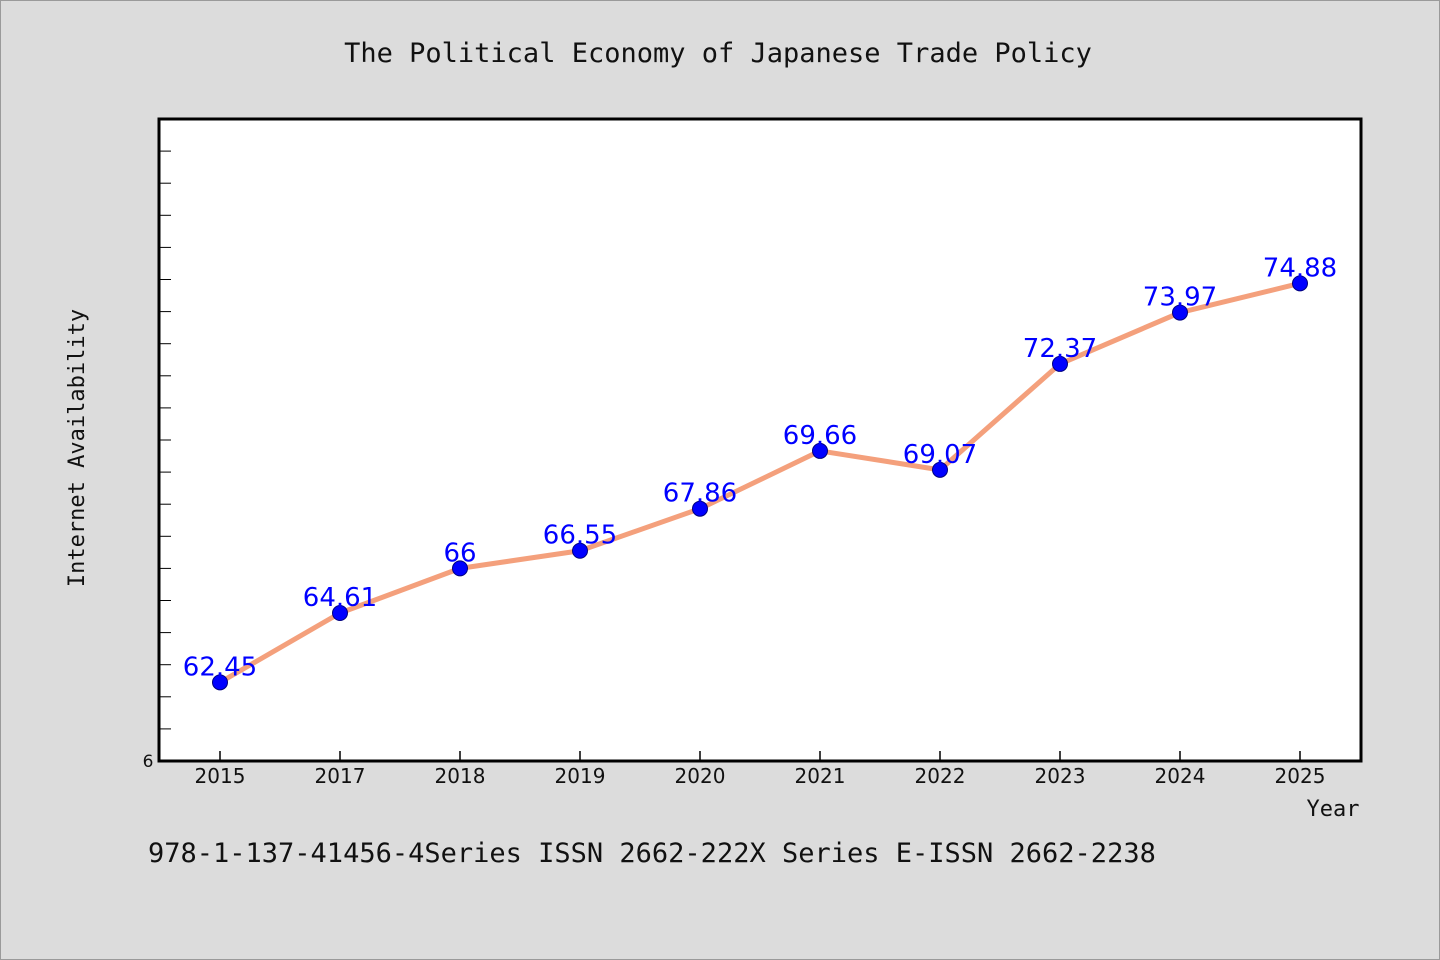  What do you see at coordinates (1300, 776) in the screenshot?
I see `x-tick-label: 2025` at bounding box center [1300, 776].